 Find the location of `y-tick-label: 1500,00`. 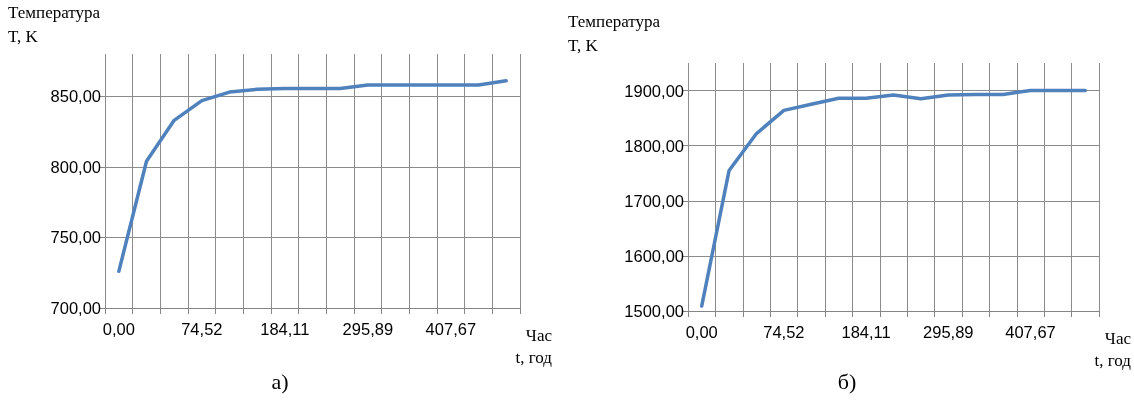

y-tick-label: 1500,00 is located at coordinates (654, 311).